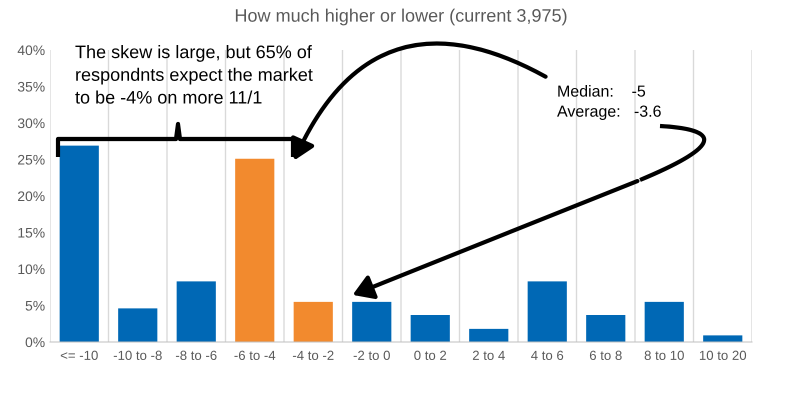 This screenshot has width=802, height=399. I want to click on x-tick-label: 10 to 20, so click(723, 355).